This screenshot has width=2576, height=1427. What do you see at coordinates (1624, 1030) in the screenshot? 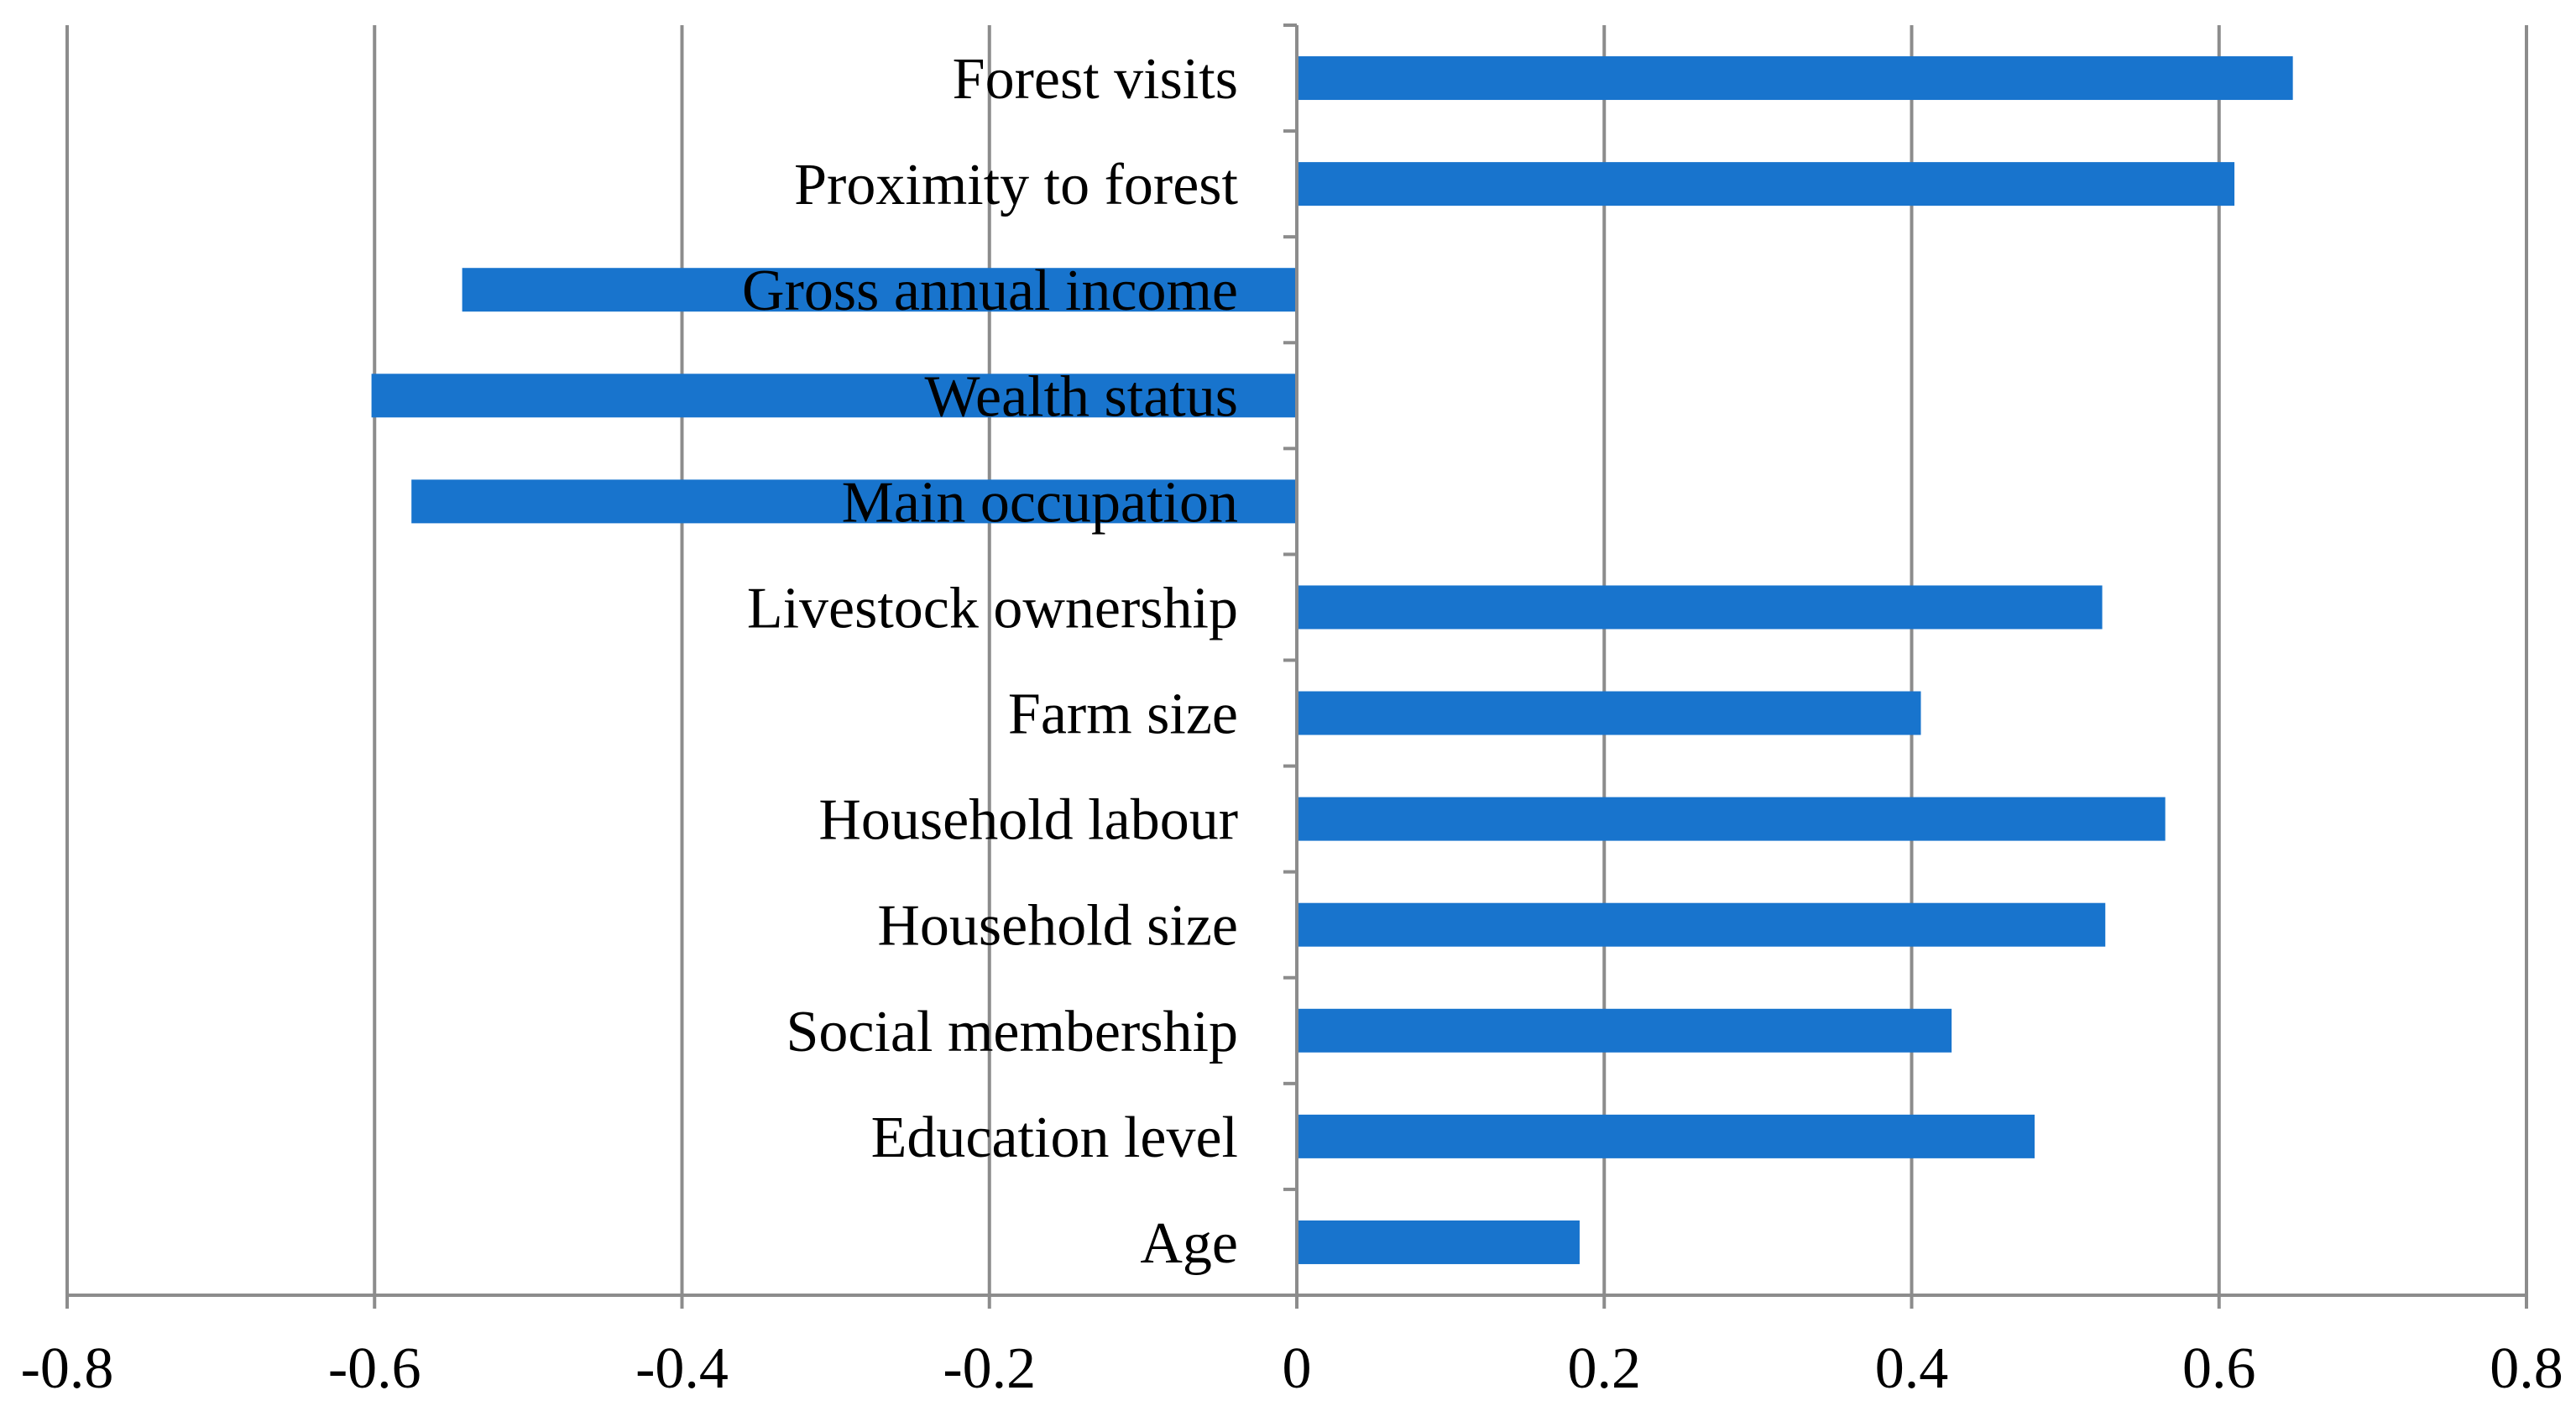
I see `bar-social-membership` at bounding box center [1624, 1030].